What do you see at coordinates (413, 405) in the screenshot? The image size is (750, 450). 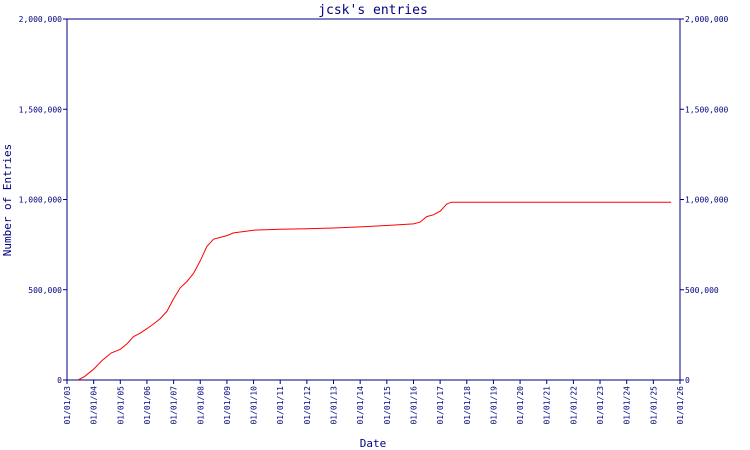 I see `x-tick-label: 01/01/16` at bounding box center [413, 405].